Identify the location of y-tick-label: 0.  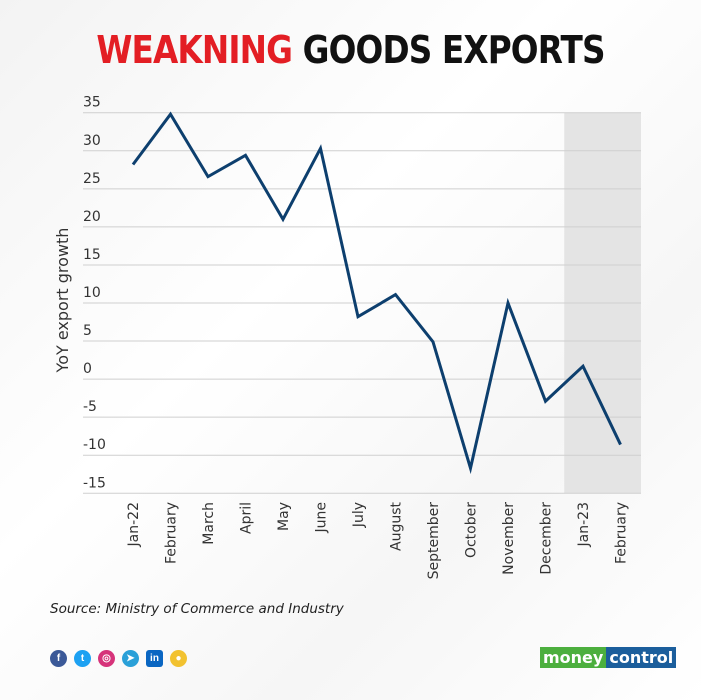
(87, 369).